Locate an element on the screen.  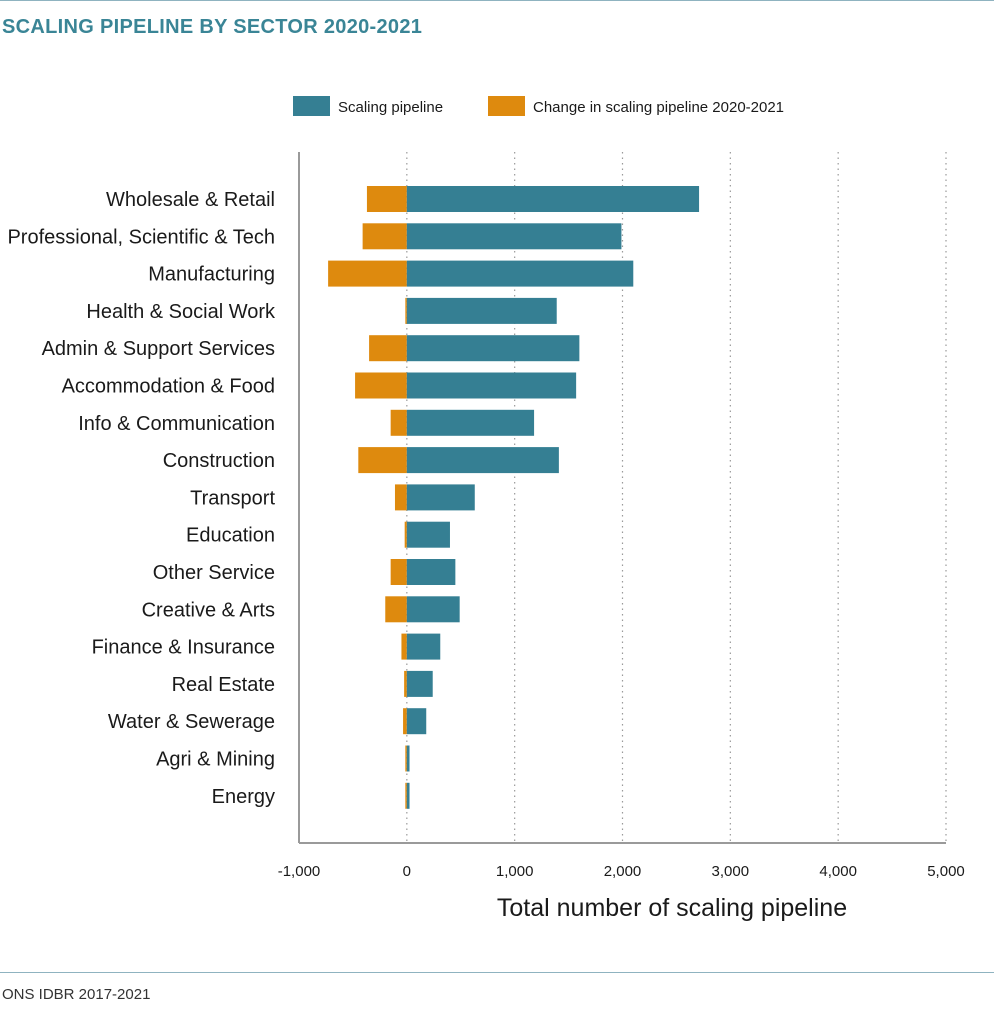
top-rule is located at coordinates (497, 0).